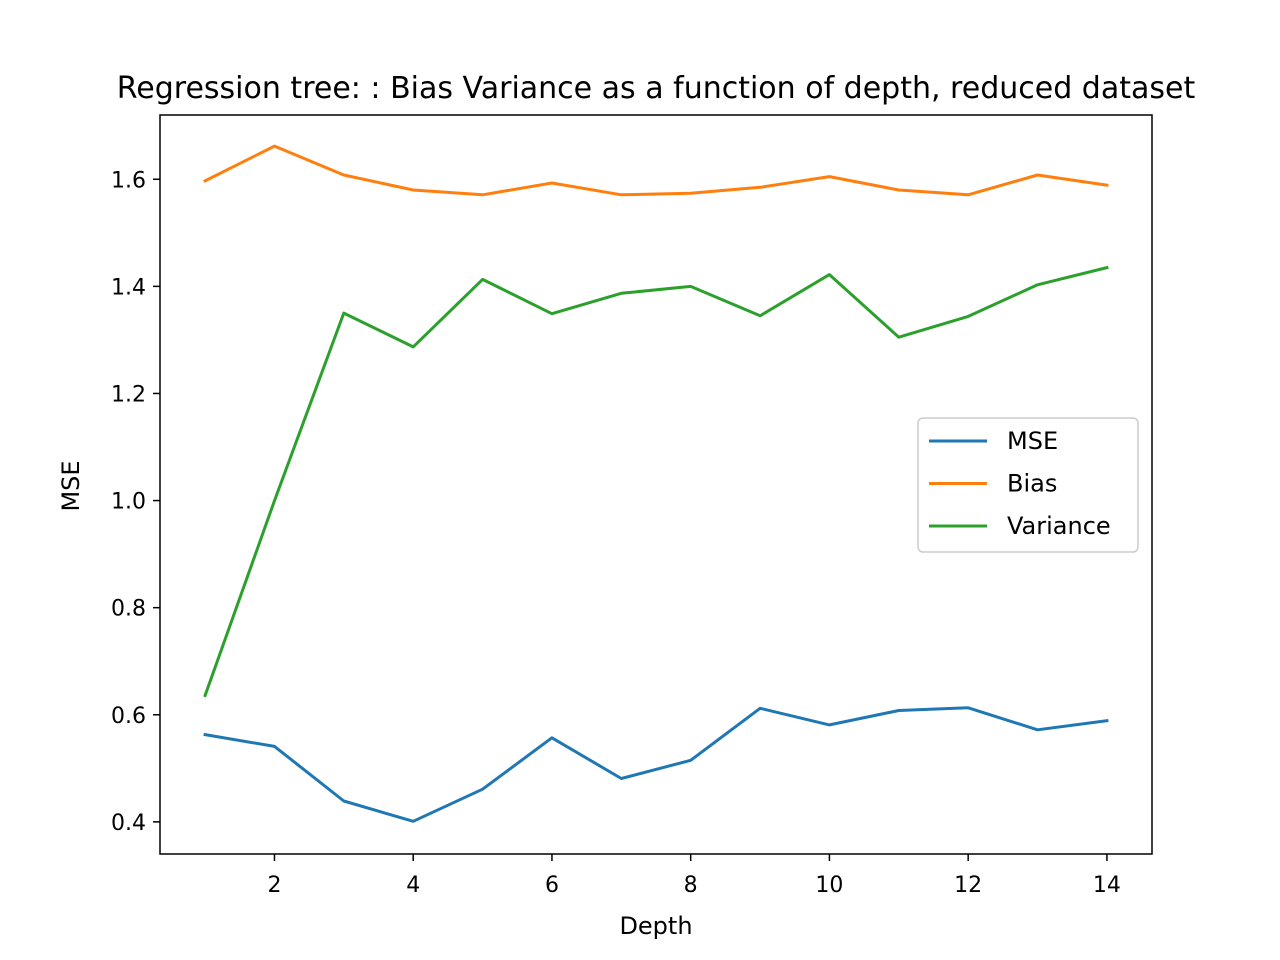 Image resolution: width=1280 pixels, height=960 pixels. What do you see at coordinates (128, 502) in the screenshot?
I see `y-tick-label: 1.0` at bounding box center [128, 502].